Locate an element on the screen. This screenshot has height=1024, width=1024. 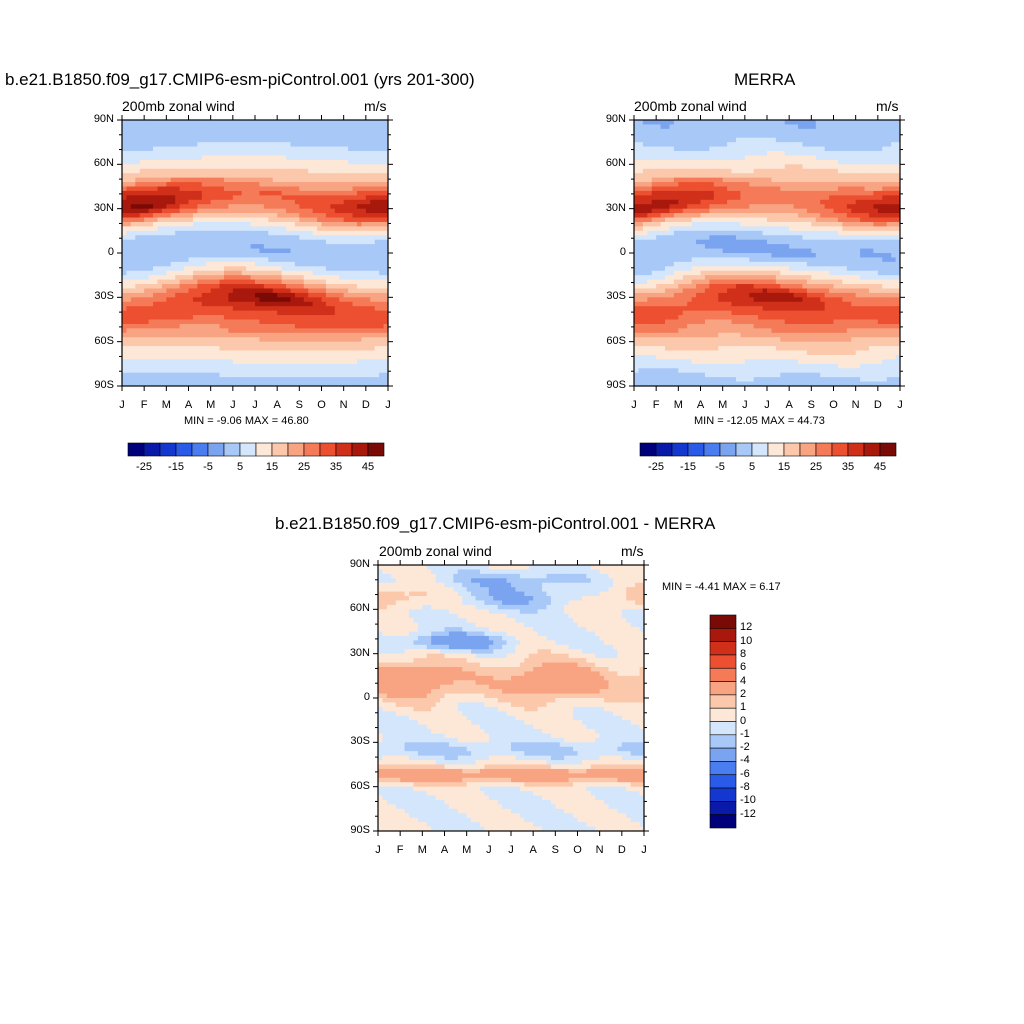
colorbar-label: -8 is located at coordinates (745, 787).